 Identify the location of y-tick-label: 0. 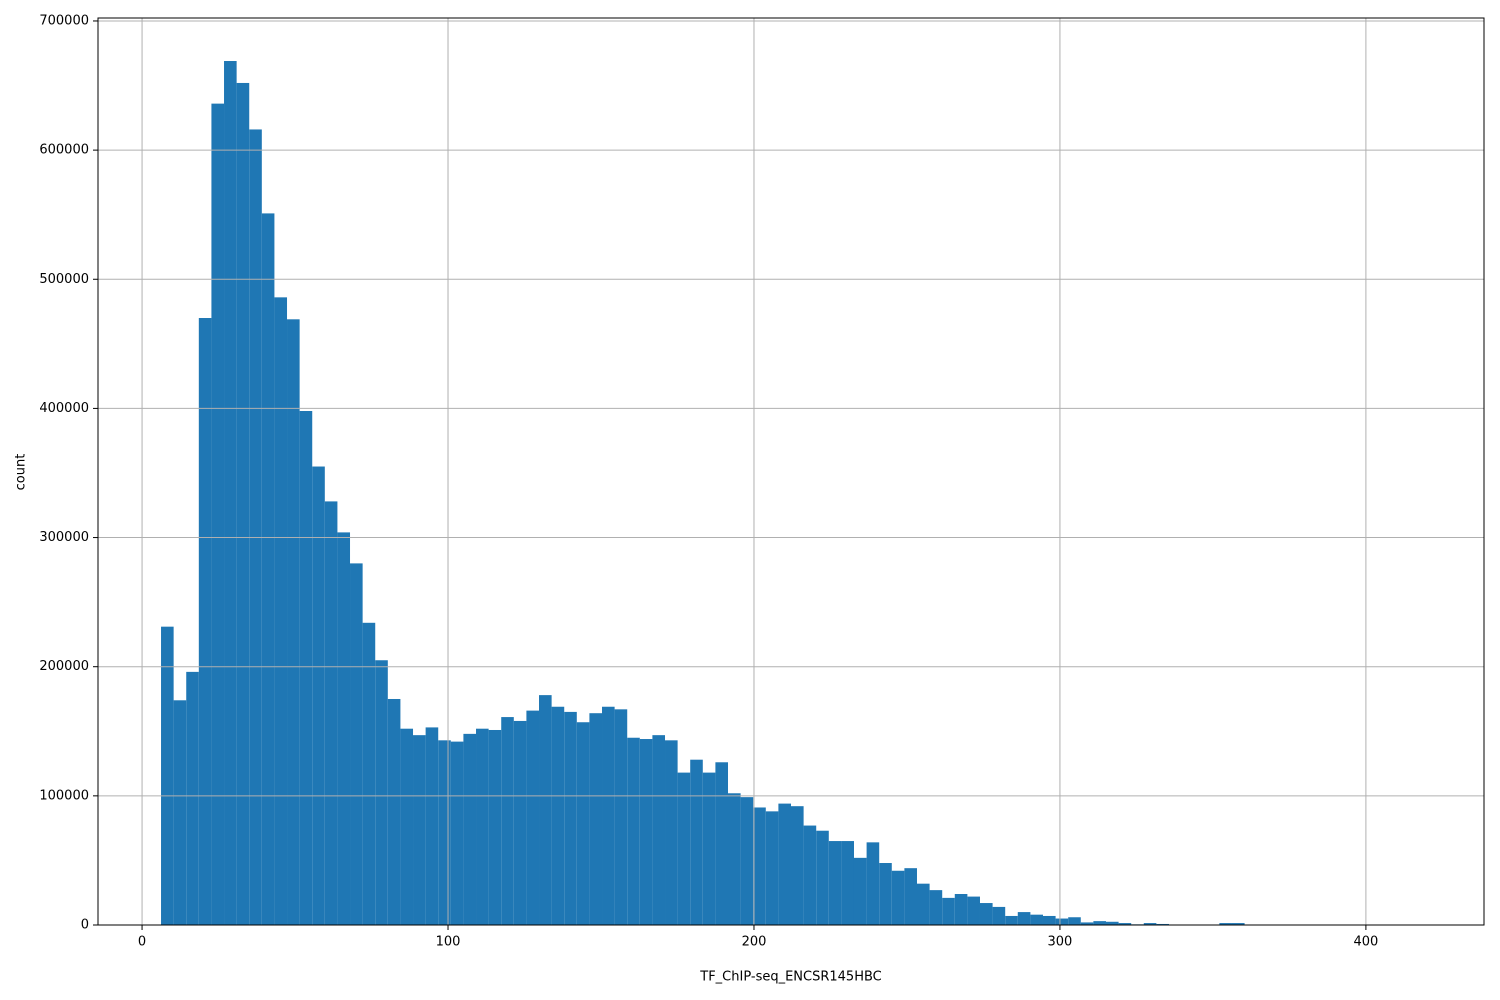
(85, 925).